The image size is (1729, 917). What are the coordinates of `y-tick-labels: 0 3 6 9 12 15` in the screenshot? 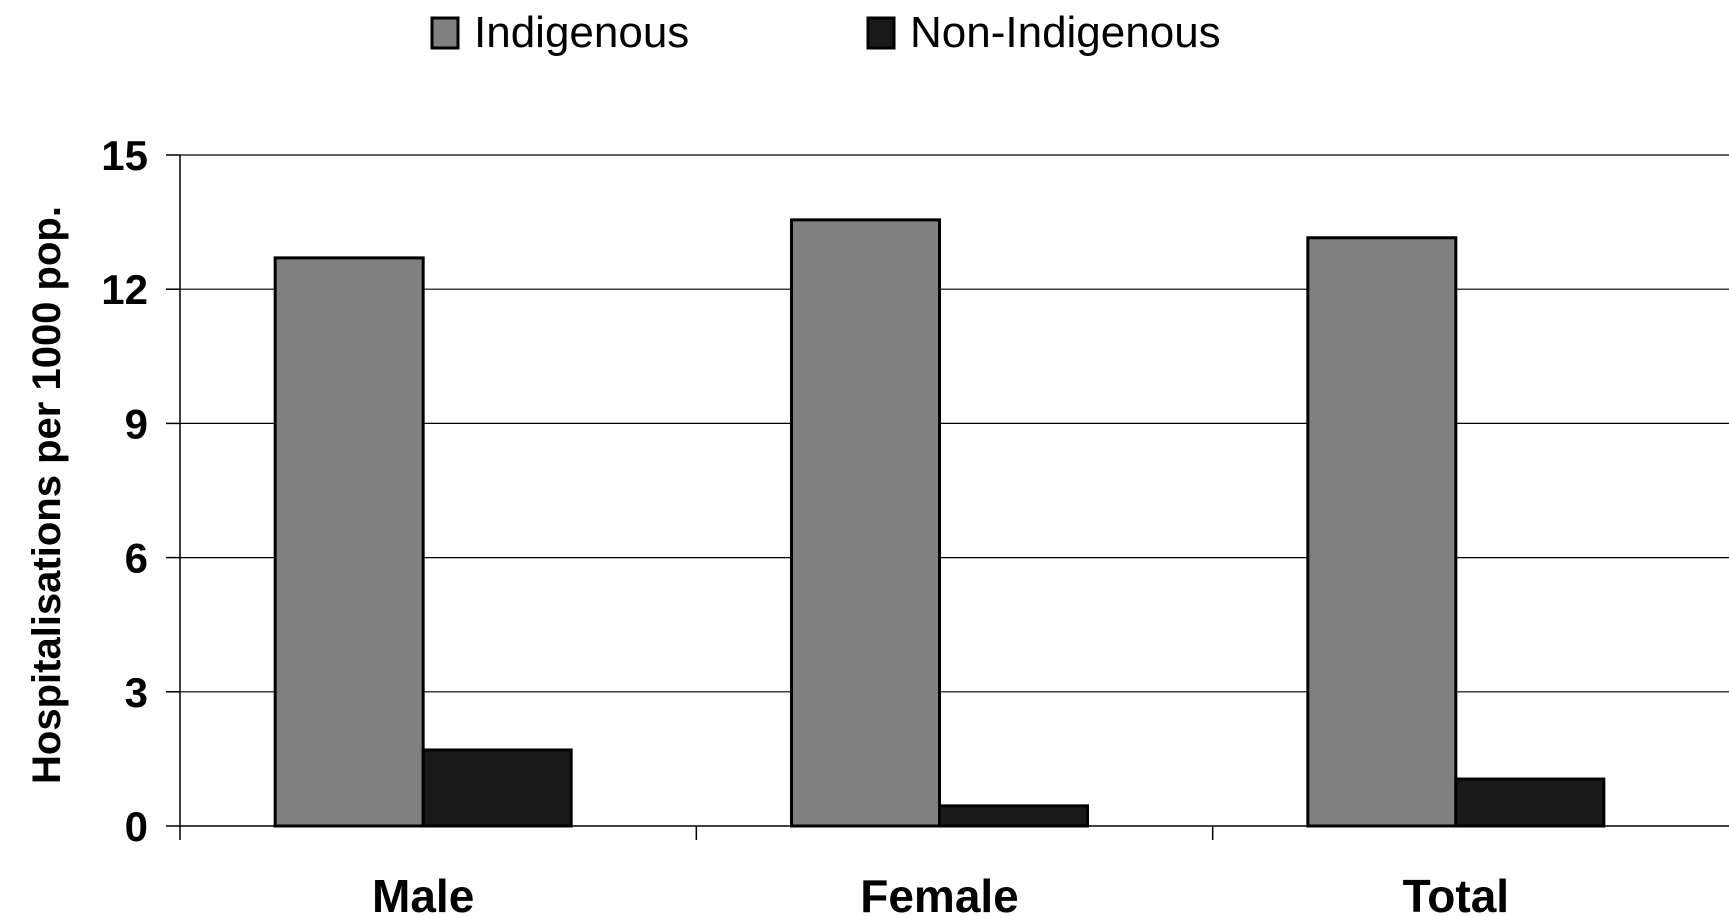 It's located at (124, 491).